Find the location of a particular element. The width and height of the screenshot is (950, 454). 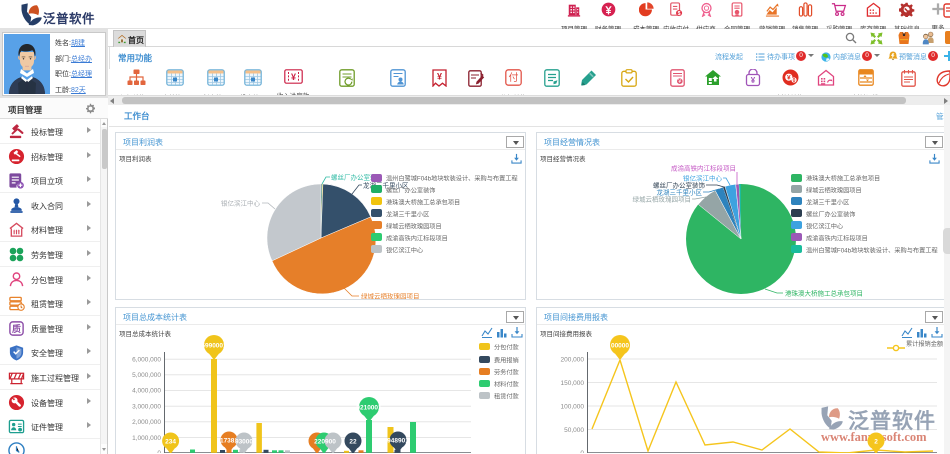

svg-text: 1,000,000 is located at coordinates (146, 438).